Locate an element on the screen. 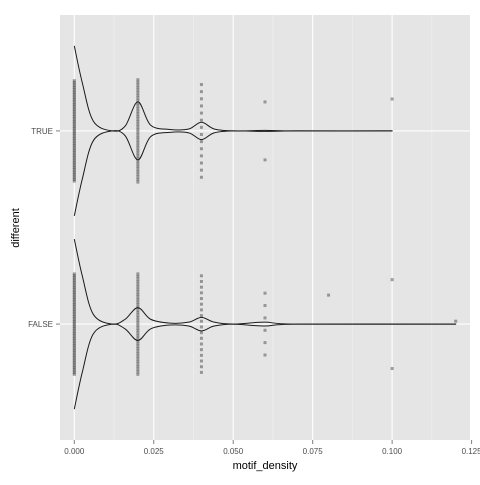 Image resolution: width=480 pixels, height=485 pixels. y-tick-label: FALSE is located at coordinates (40, 324).